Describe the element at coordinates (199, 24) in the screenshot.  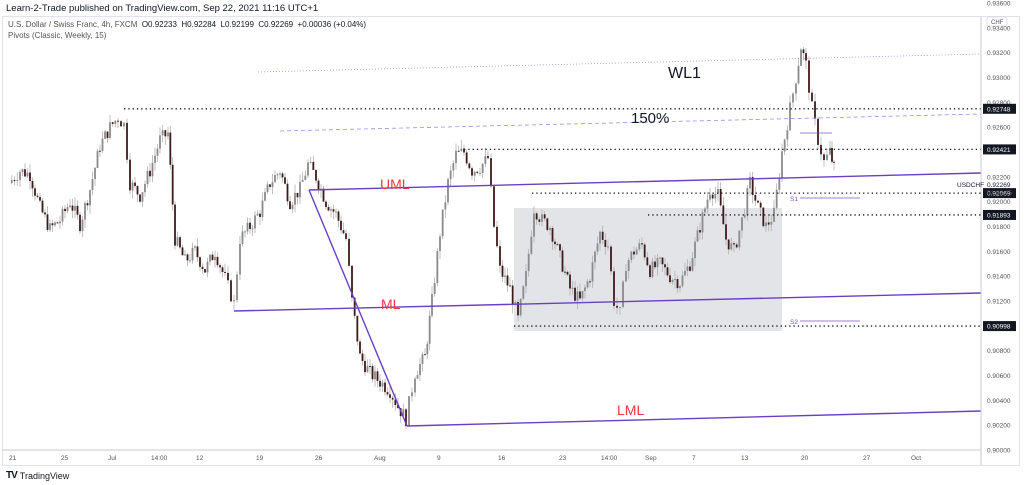
I see `high-value: H0.92284` at that location.